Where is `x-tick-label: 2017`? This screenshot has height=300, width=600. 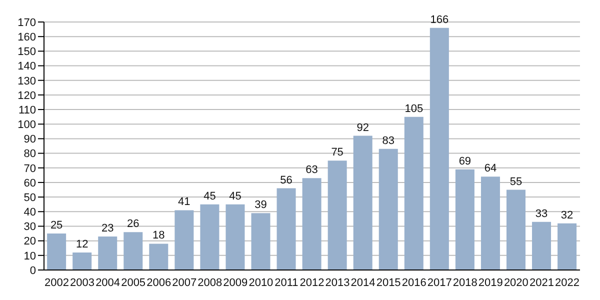
x-tick-label: 2017 is located at coordinates (439, 282).